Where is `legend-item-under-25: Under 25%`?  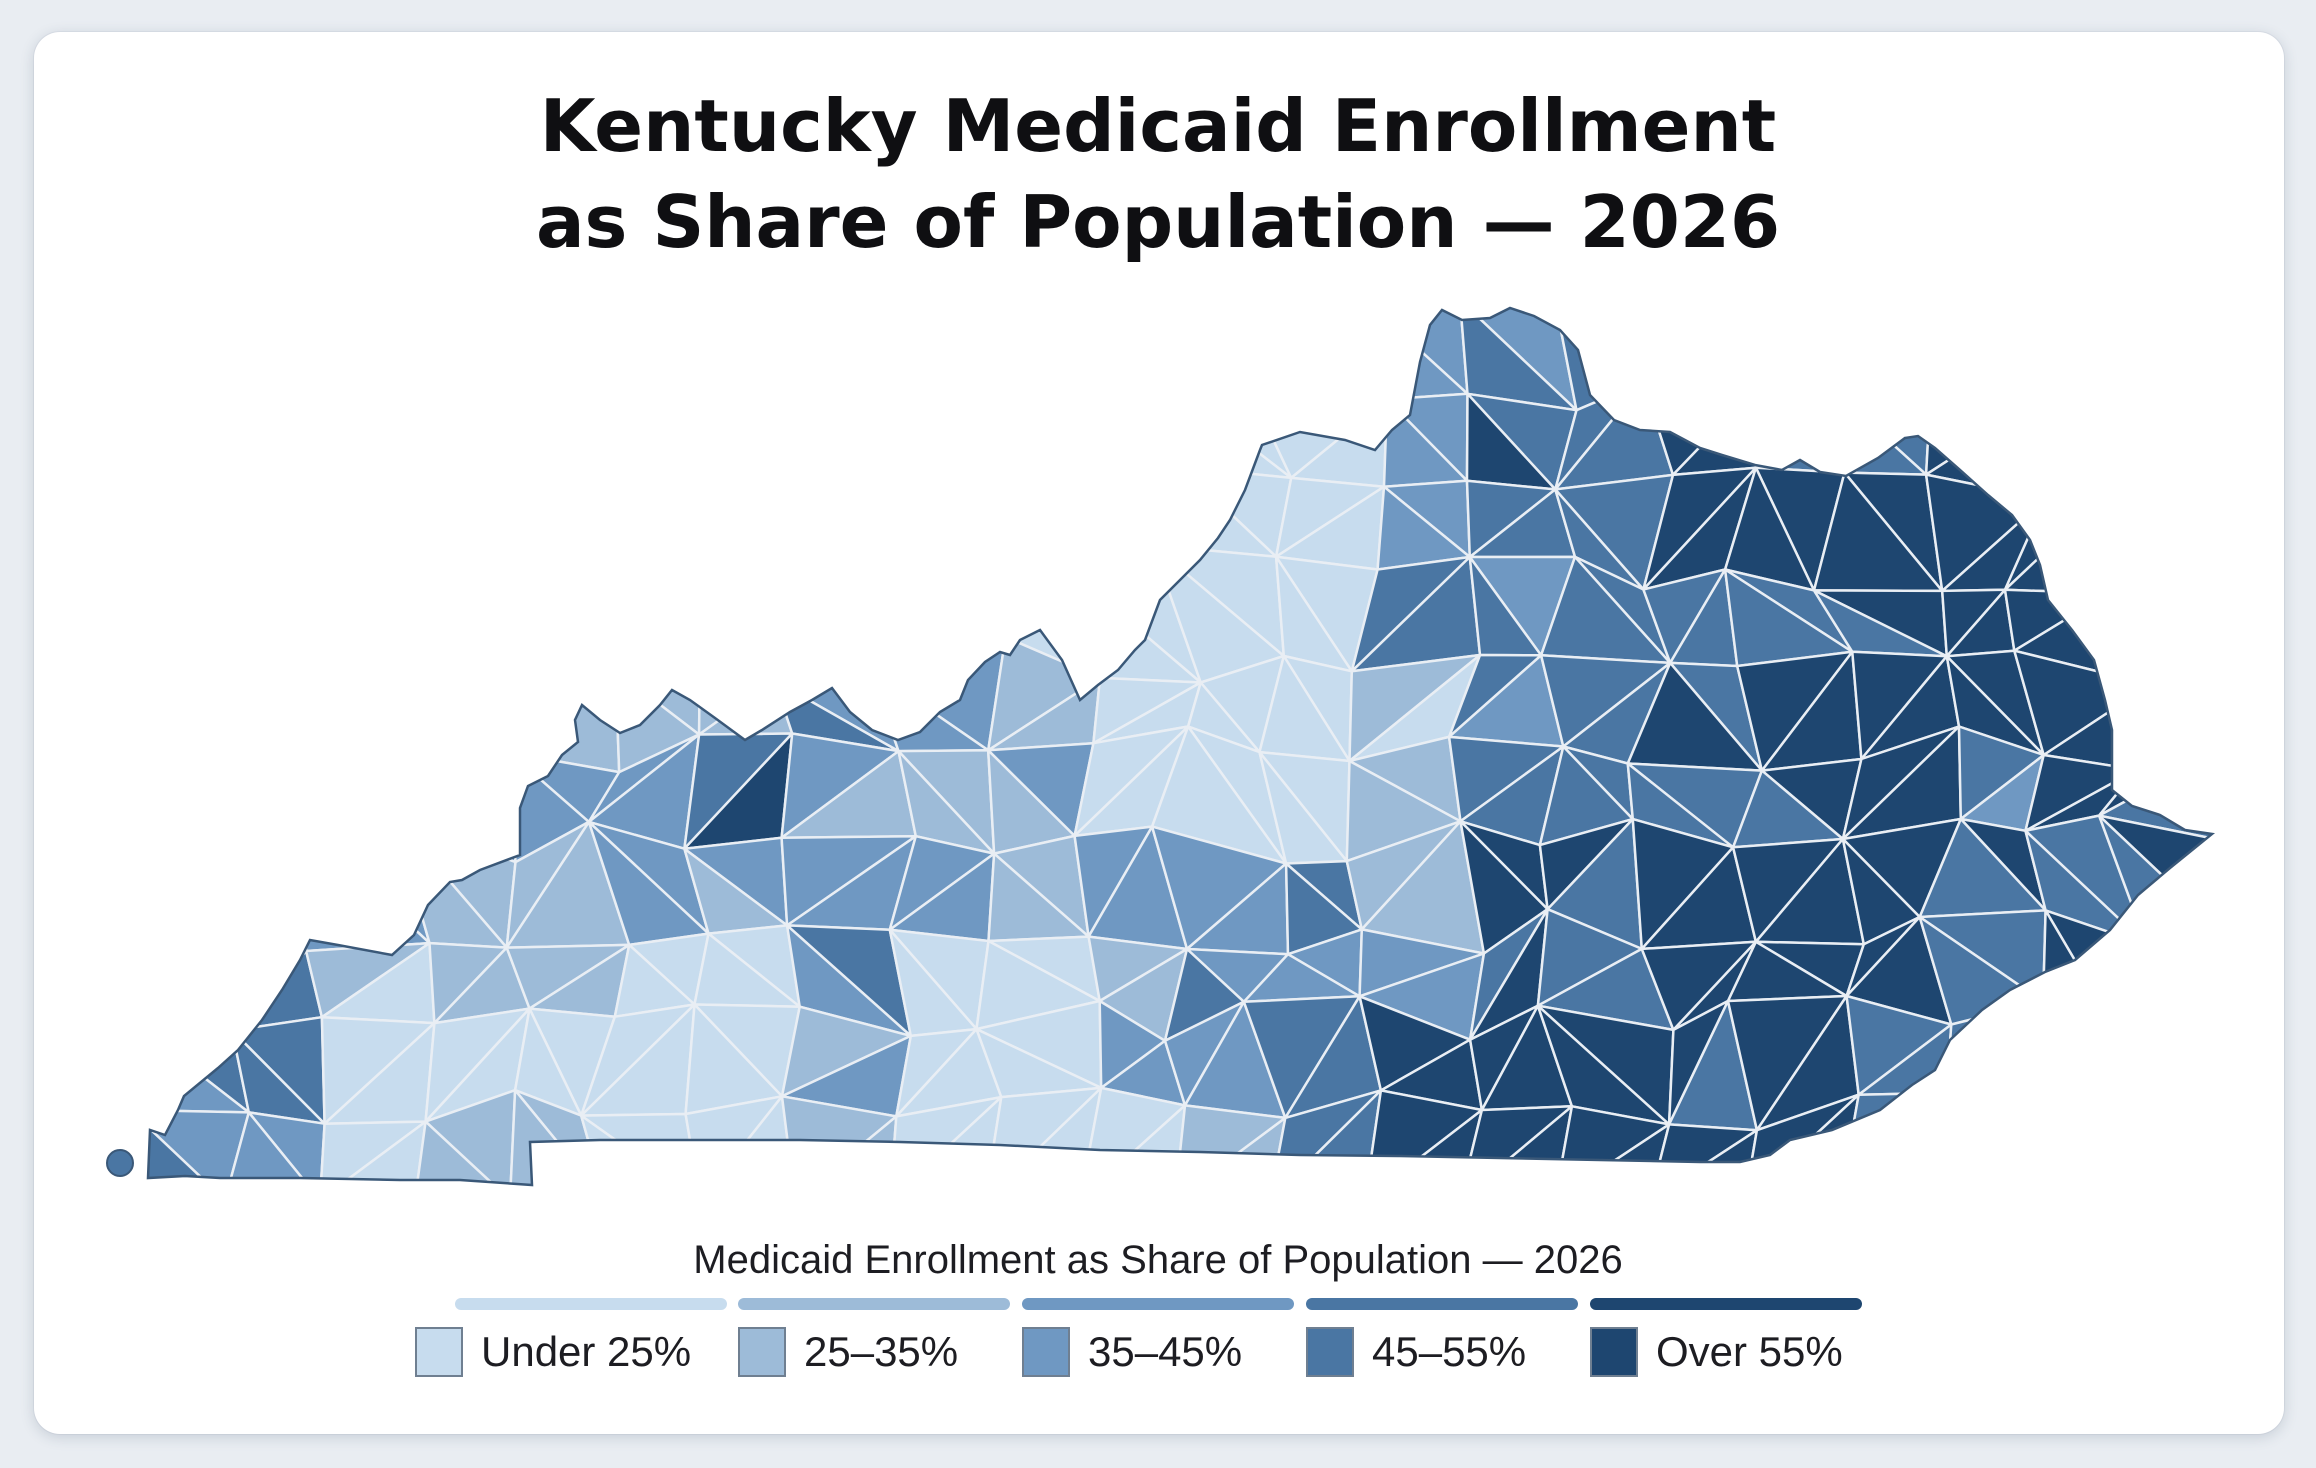
legend-item-under-25: Under 25% is located at coordinates (553, 1352).